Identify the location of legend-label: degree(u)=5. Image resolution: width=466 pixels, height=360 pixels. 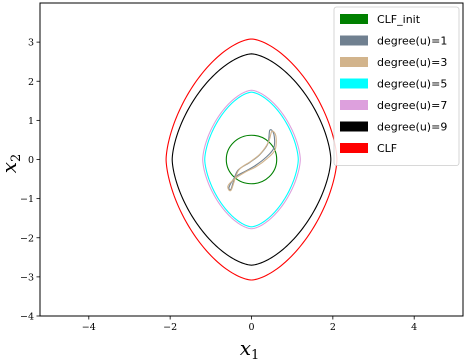
(412, 84).